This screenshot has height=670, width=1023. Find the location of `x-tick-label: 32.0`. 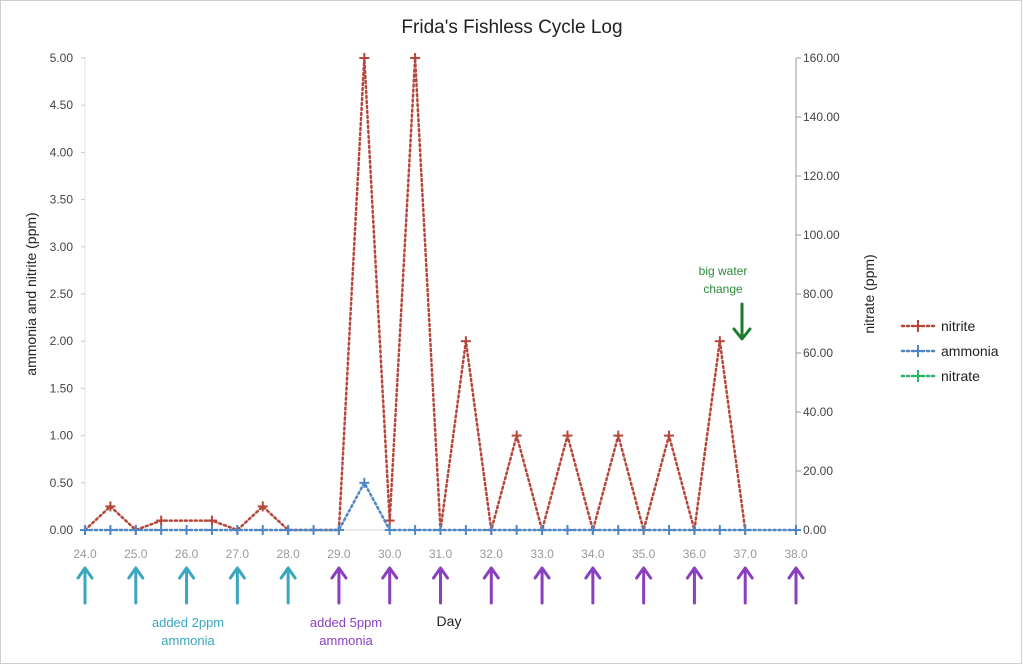

x-tick-label: 32.0 is located at coordinates (492, 554).